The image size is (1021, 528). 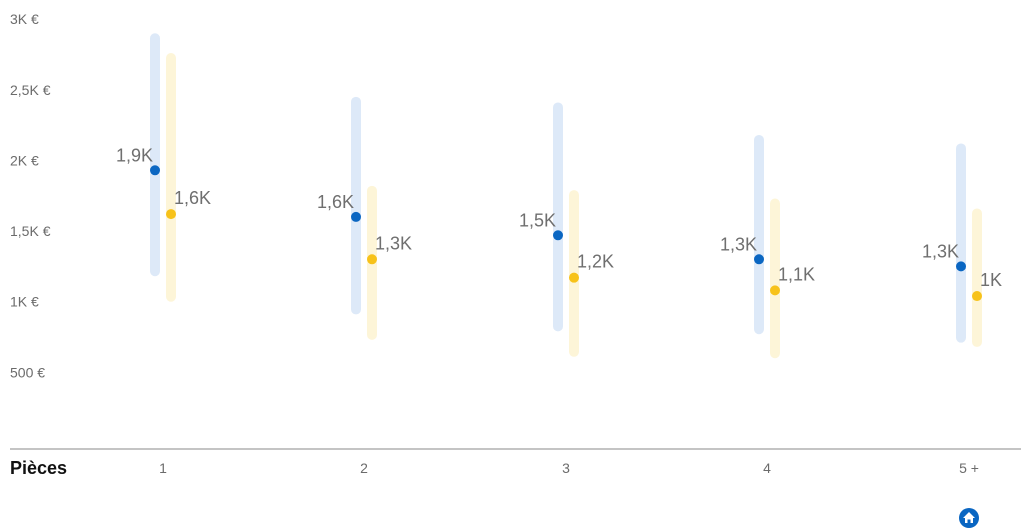 I want to click on x-axis-title: Pièces, so click(x=38, y=468).